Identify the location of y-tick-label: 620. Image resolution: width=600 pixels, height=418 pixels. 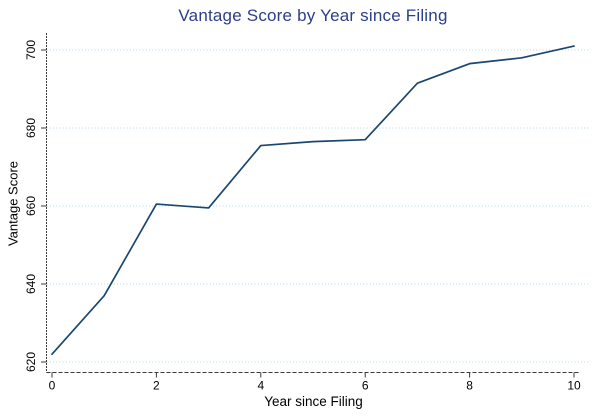
(31, 362).